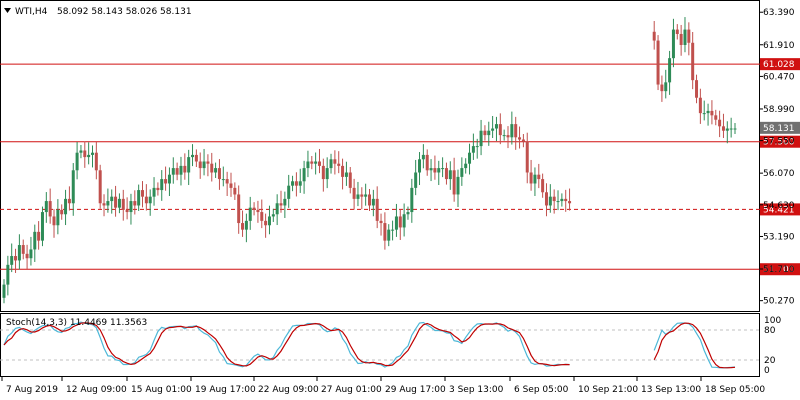 The image size is (800, 400). What do you see at coordinates (380, 345) in the screenshot?
I see `stoch-grid` at bounding box center [380, 345].